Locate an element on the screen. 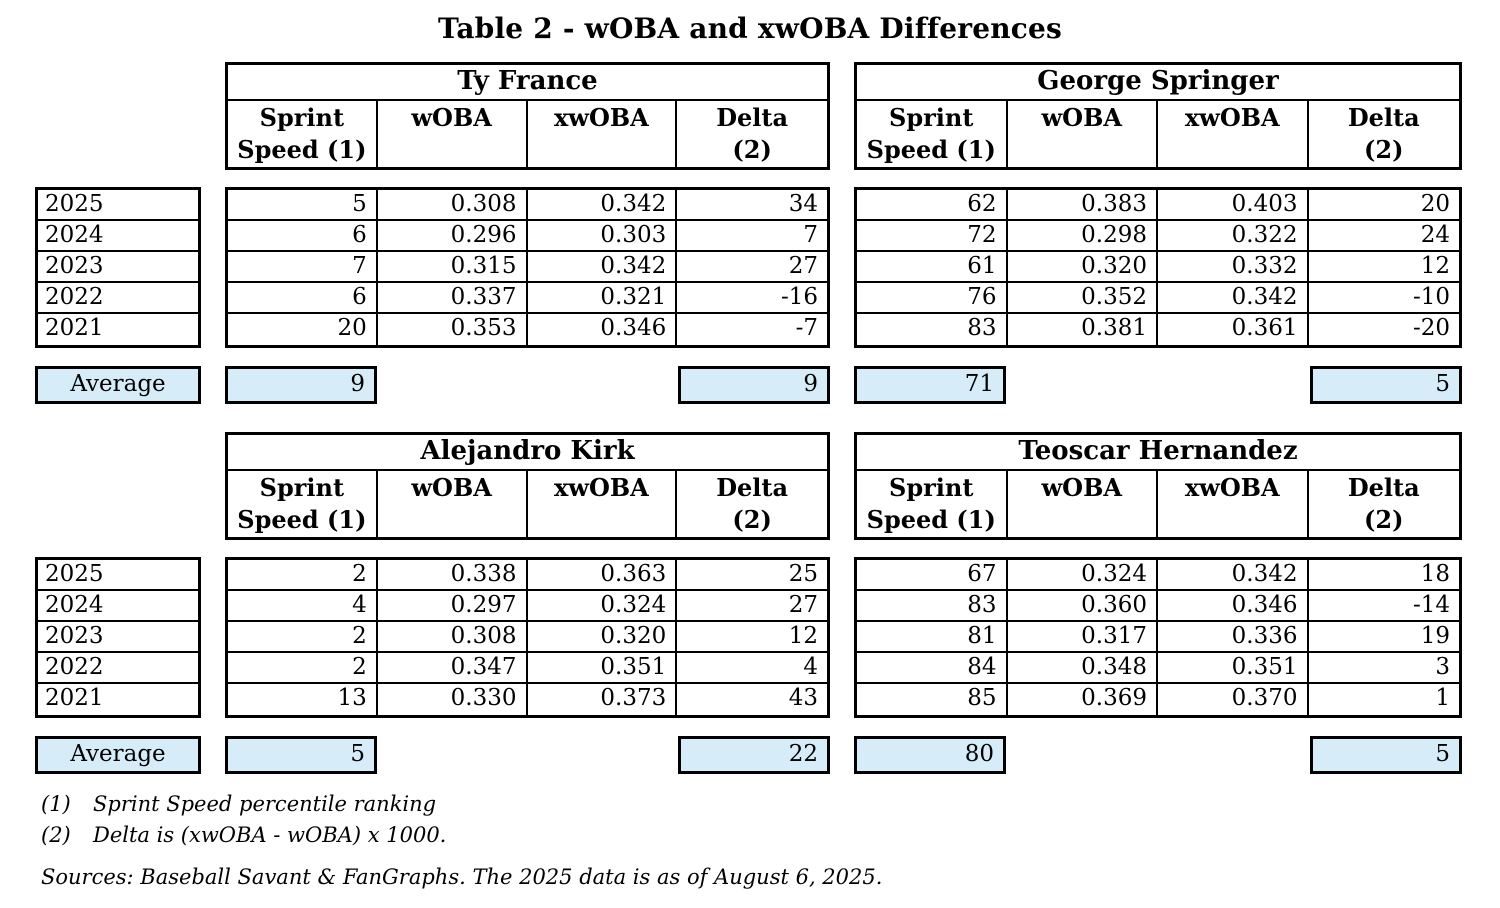 Image resolution: width=1500 pixels, height=908 pixels. table-row: 83 0.381 0.361 -20 is located at coordinates (1158, 329).